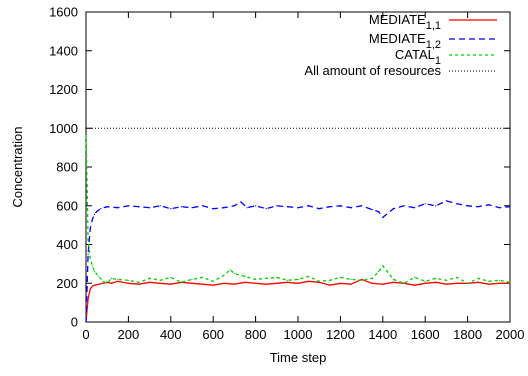 The width and height of the screenshot is (528, 376). What do you see at coordinates (171, 334) in the screenshot?
I see `x-tick-label: 400` at bounding box center [171, 334].